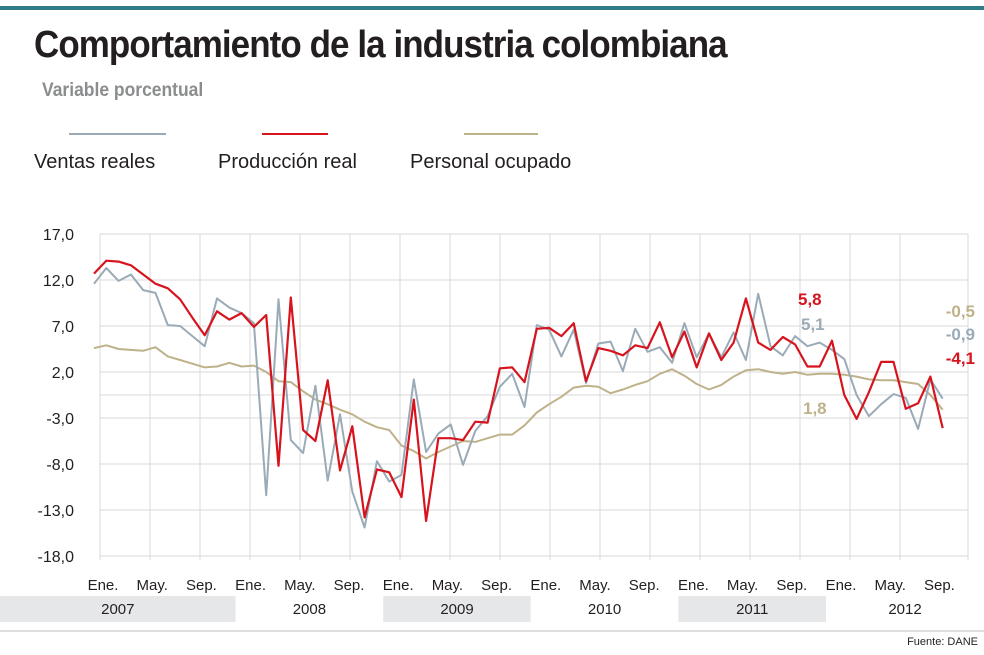 The image size is (984, 655). Describe the element at coordinates (117, 134) in the screenshot. I see `legend-swatch-ventas` at that location.